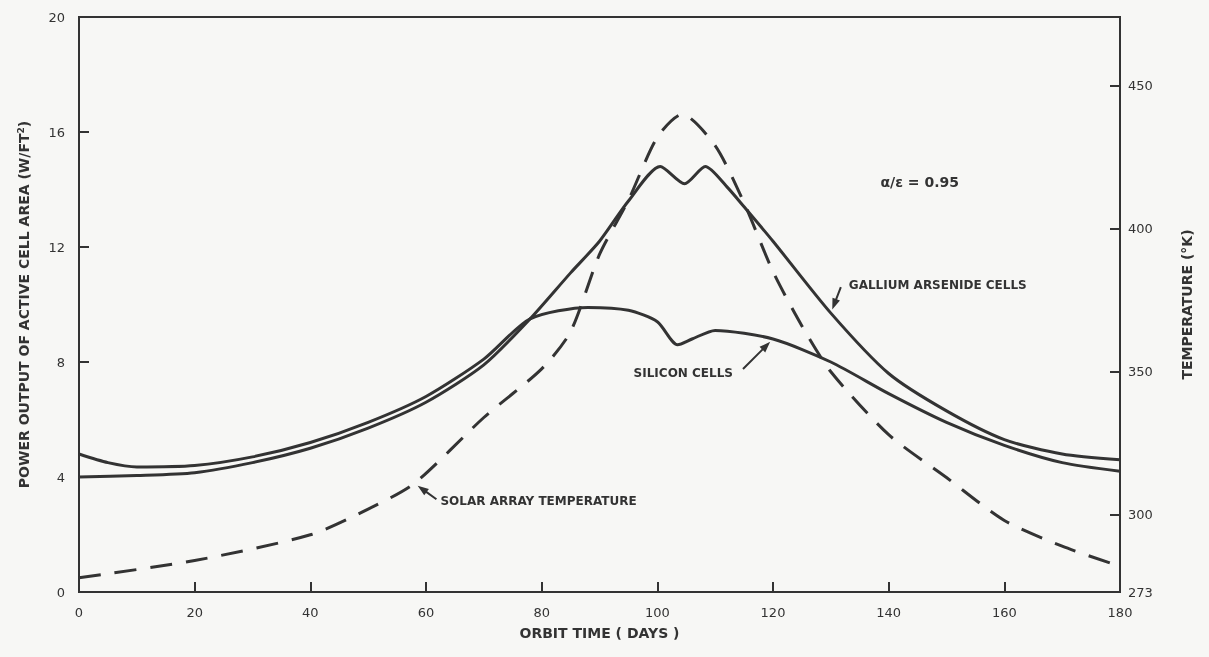 This screenshot has height=657, width=1209. I want to click on x-tick-label: 180, so click(1120, 612).